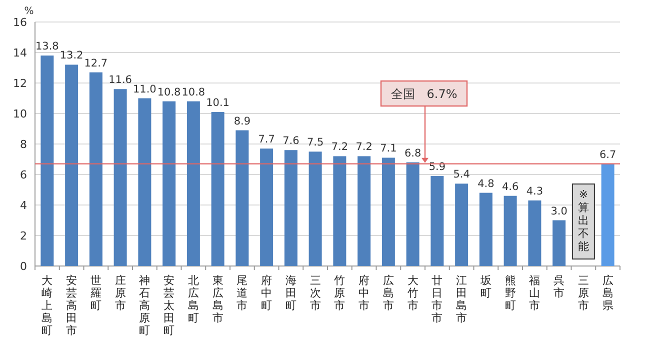  What do you see at coordinates (193, 299) in the screenshot?
I see `x-tick-label: 北広島町` at bounding box center [193, 299].